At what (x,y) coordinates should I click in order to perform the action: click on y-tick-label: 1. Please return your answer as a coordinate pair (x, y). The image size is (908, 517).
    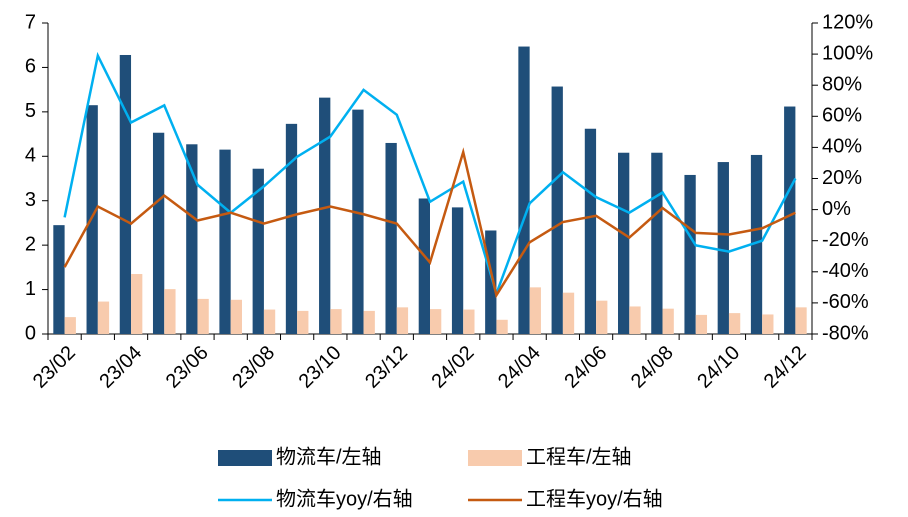
    Looking at the image, I should click on (30, 289).